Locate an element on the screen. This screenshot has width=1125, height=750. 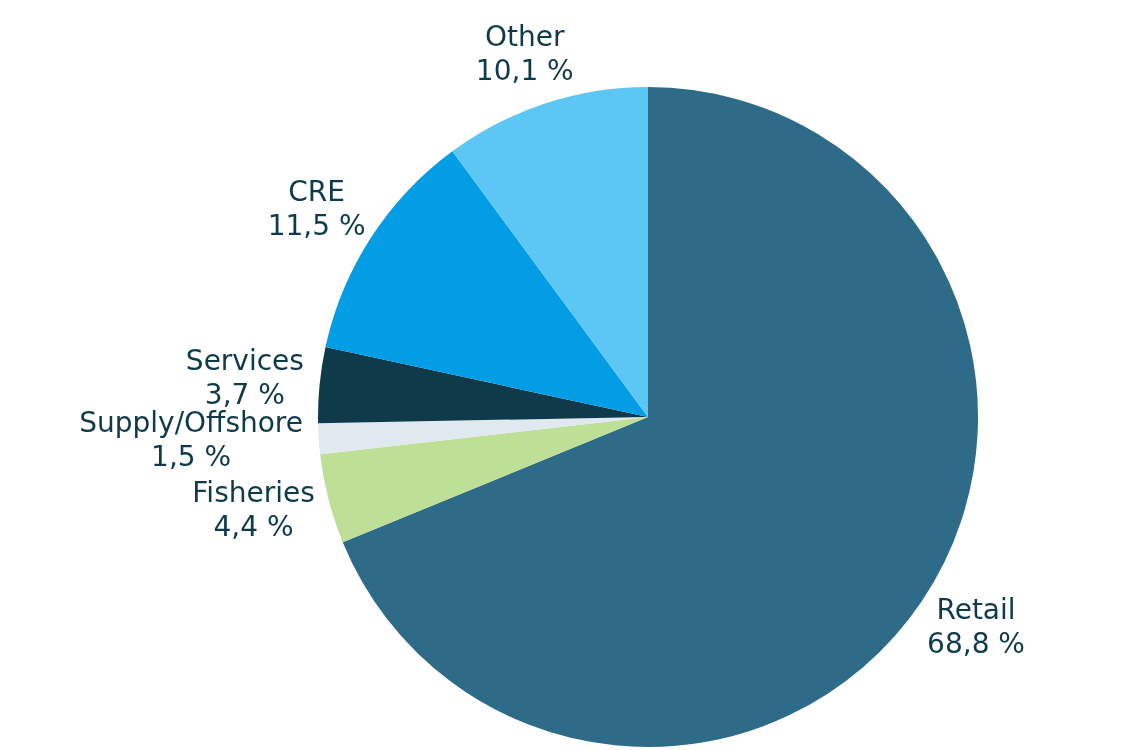
slice-label: Supply/Offshore is located at coordinates (191, 423).